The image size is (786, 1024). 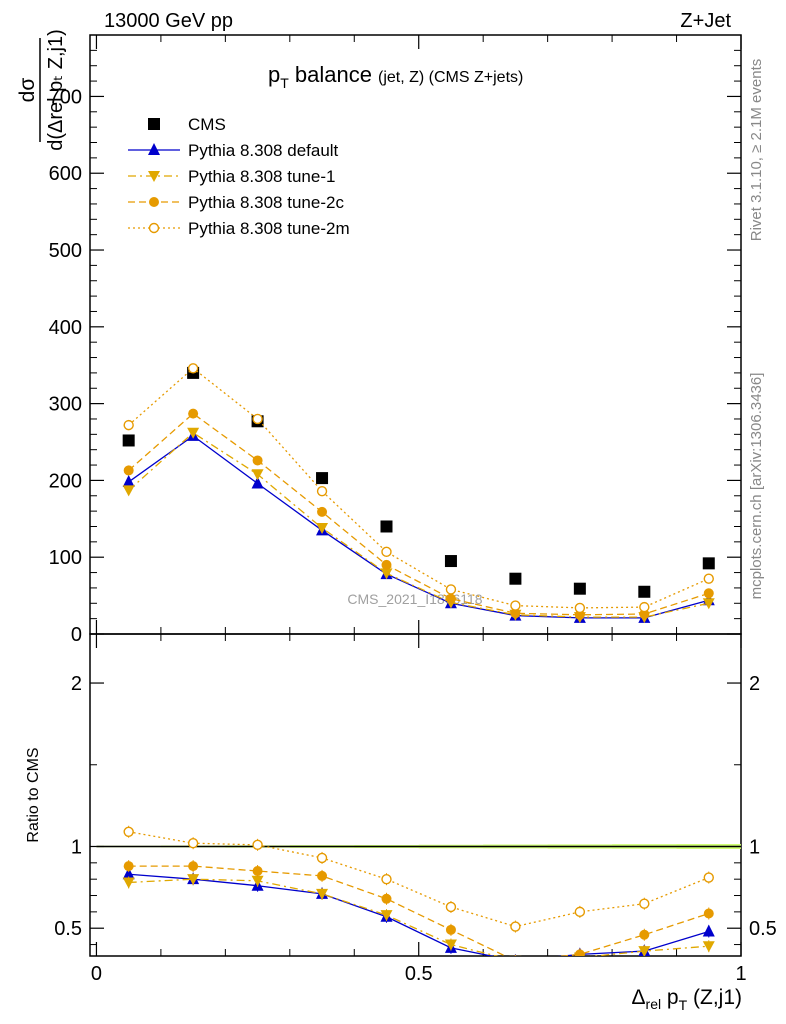 What do you see at coordinates (670, 997) in the screenshot?
I see `x-title-p: p` at bounding box center [670, 997].